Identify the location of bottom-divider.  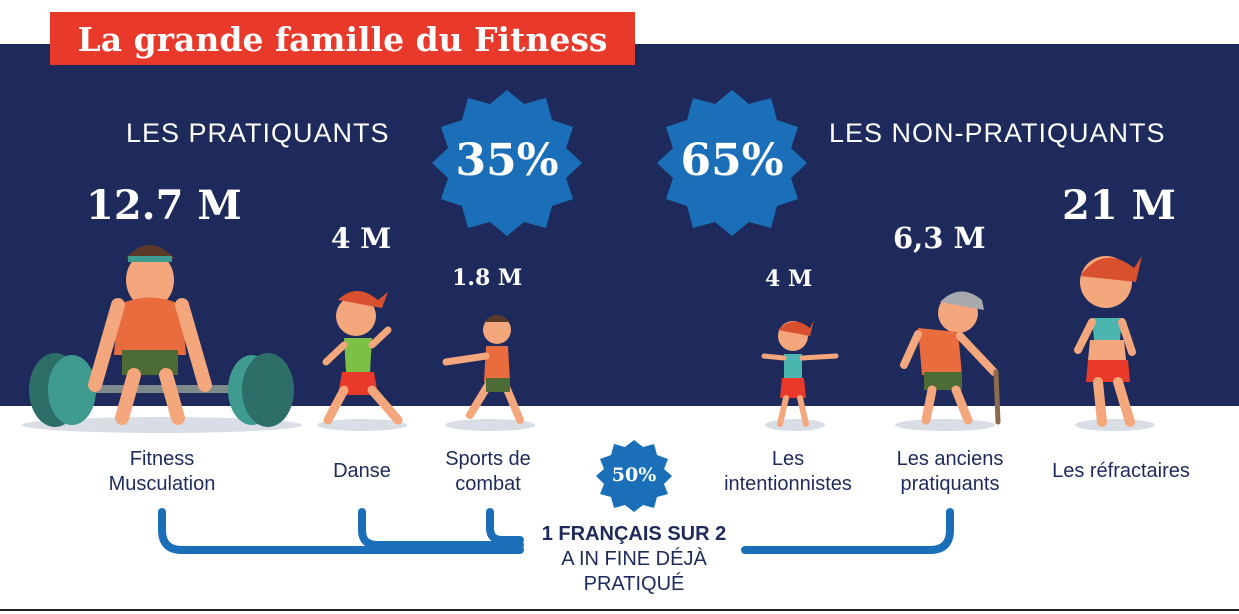
(619, 610).